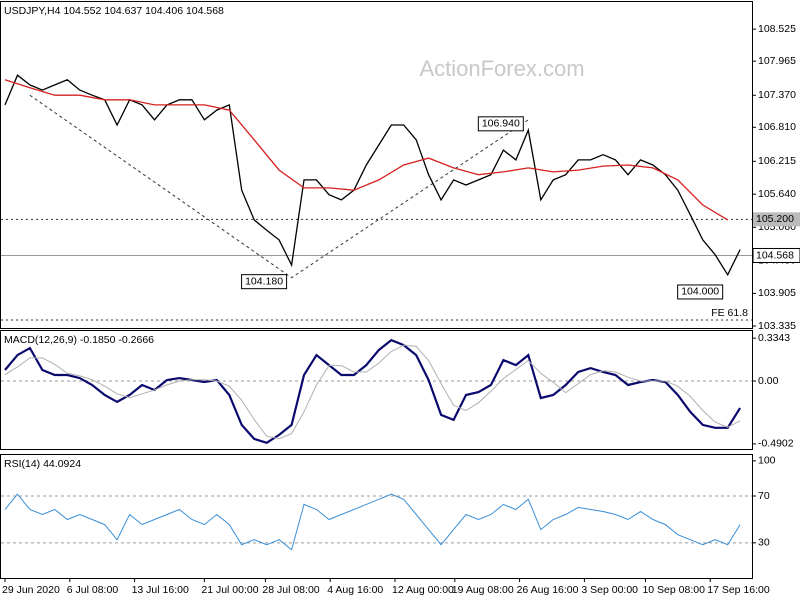 The width and height of the screenshot is (800, 600). I want to click on x-tick-label: 21 Jul 00:00, so click(229, 590).